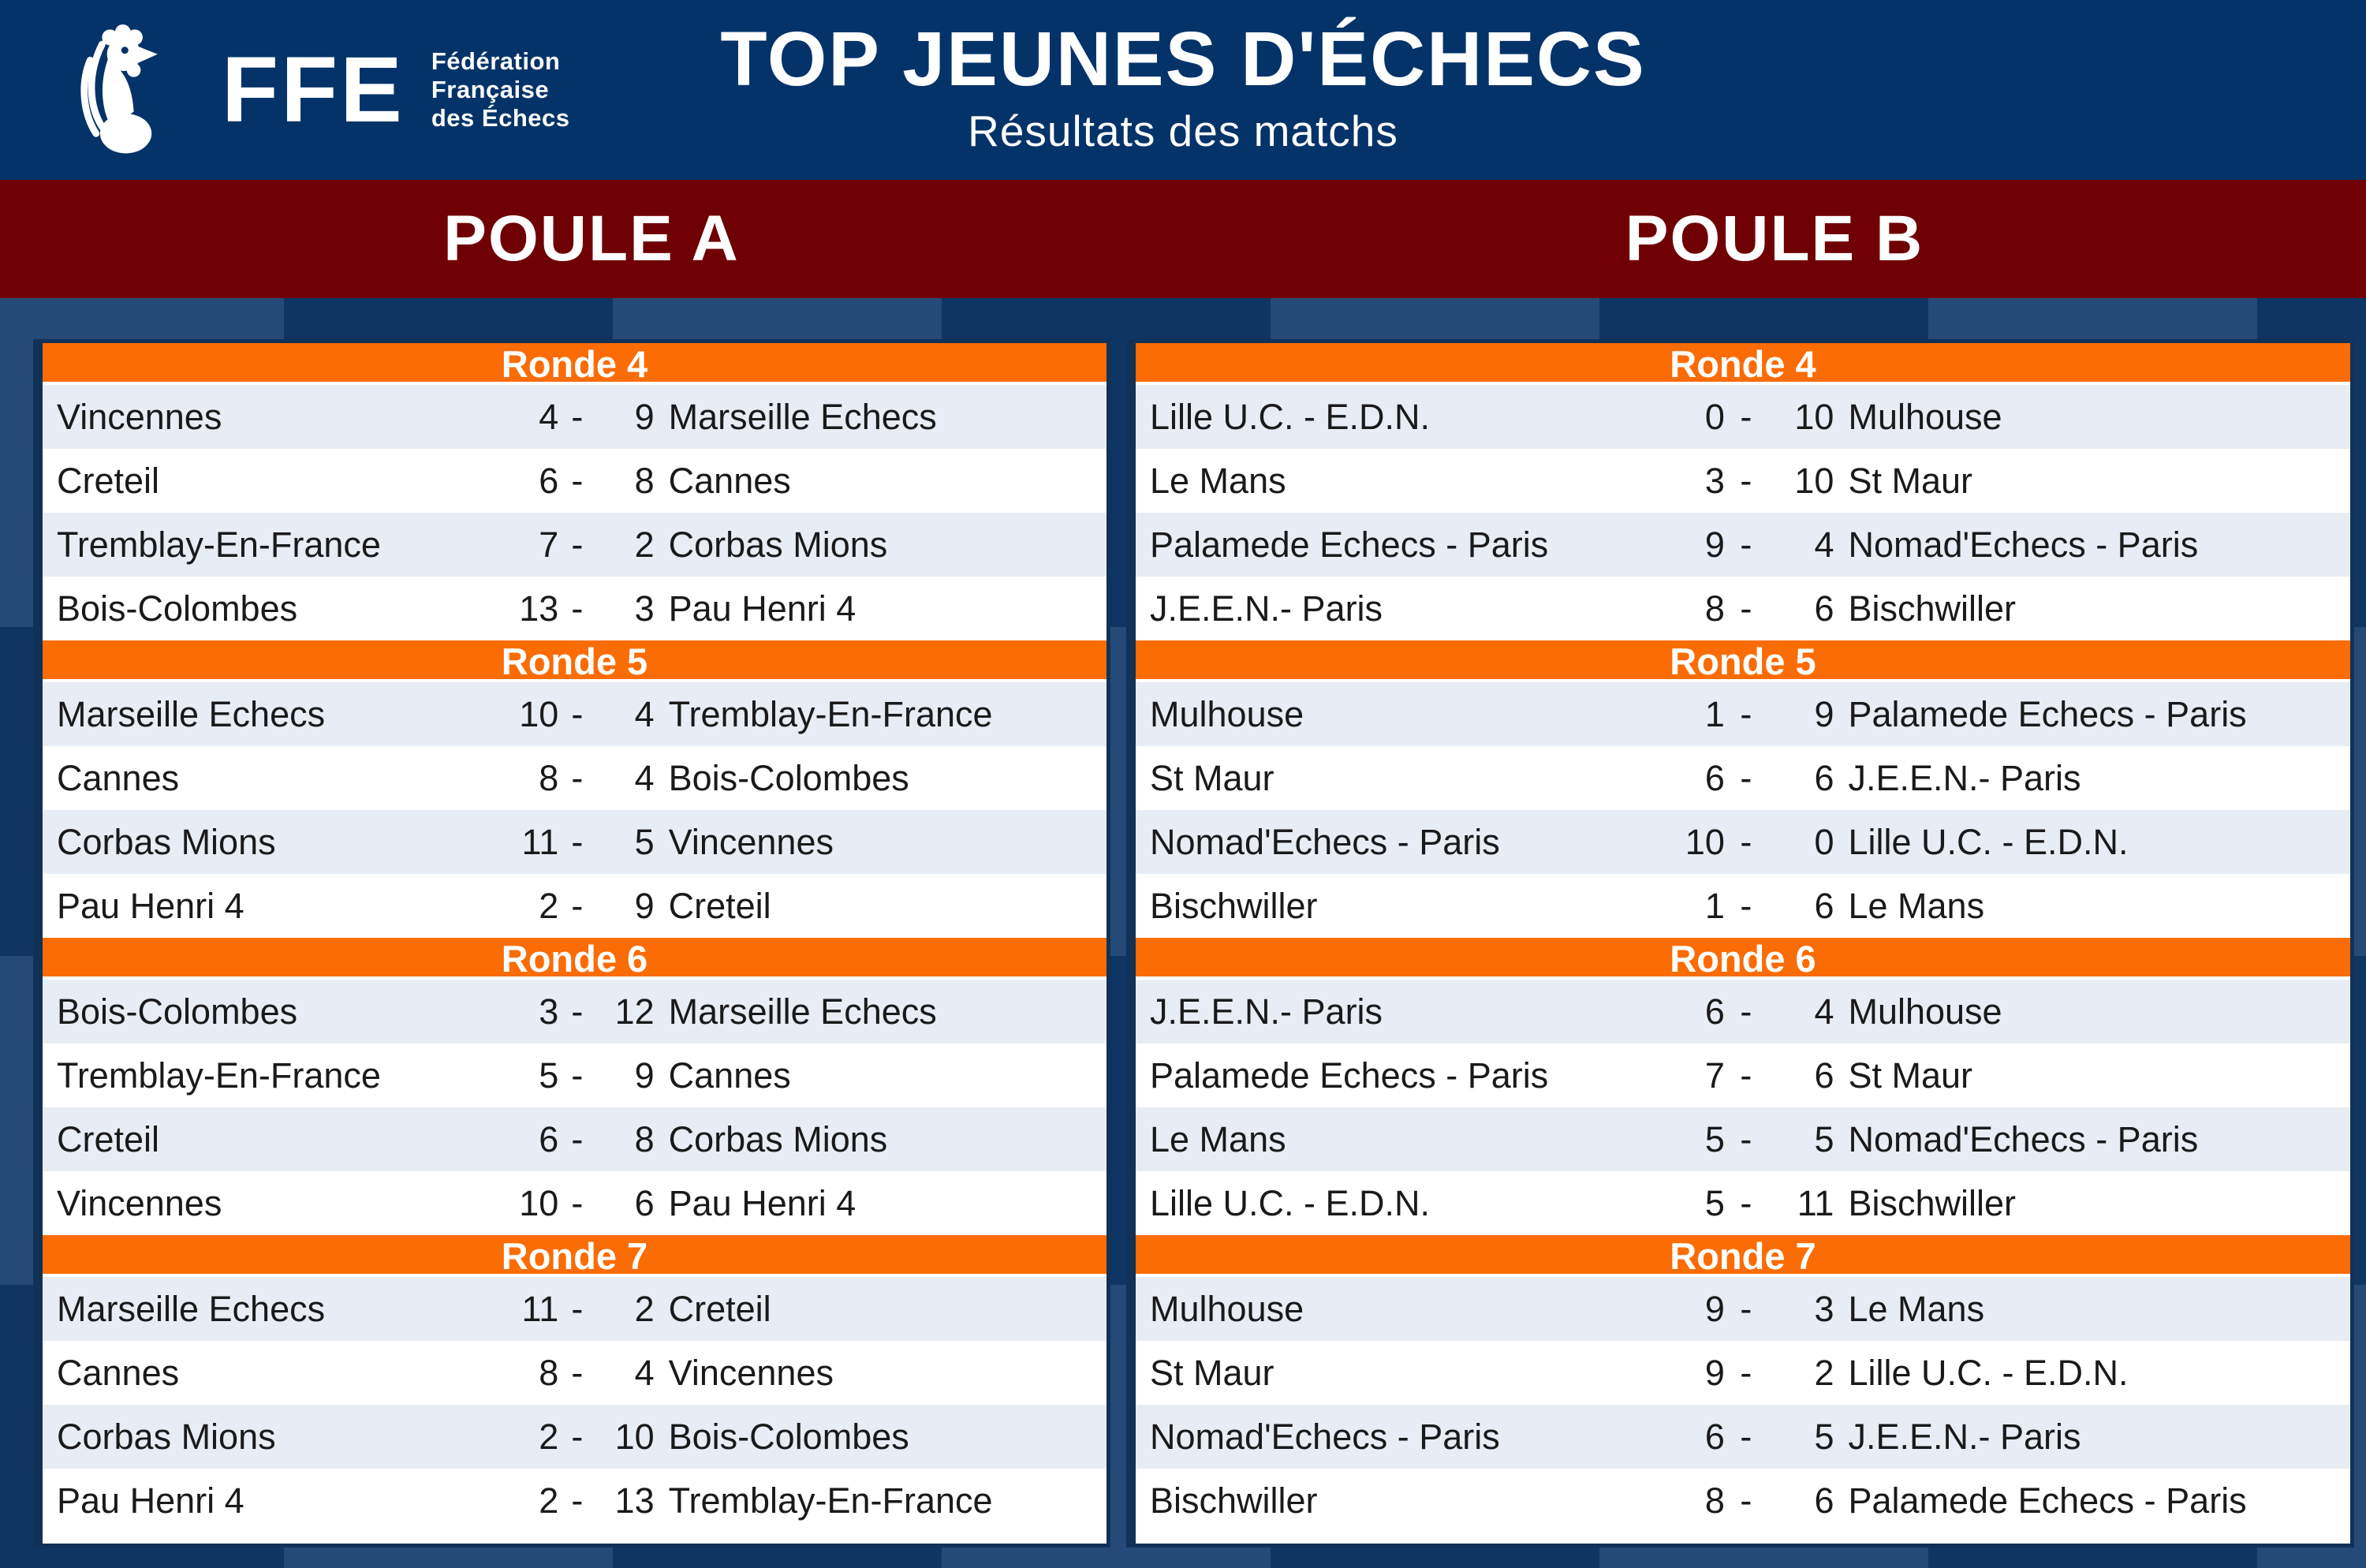 This screenshot has width=2366, height=1568. I want to click on away-team: Corbas Mions, so click(778, 544).